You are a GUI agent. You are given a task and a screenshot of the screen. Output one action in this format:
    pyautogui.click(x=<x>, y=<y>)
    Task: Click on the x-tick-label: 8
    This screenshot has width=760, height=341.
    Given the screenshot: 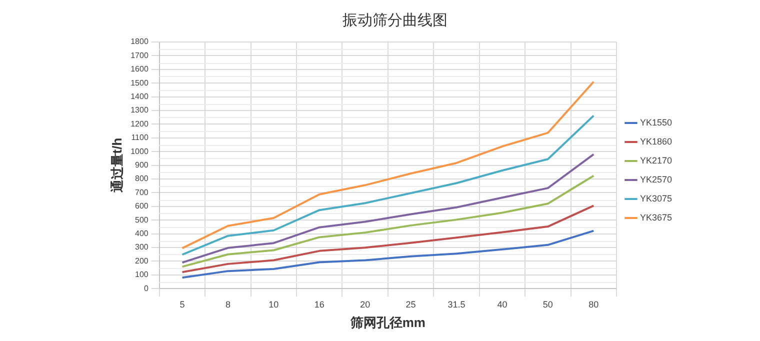 What is the action you would take?
    pyautogui.click(x=227, y=304)
    